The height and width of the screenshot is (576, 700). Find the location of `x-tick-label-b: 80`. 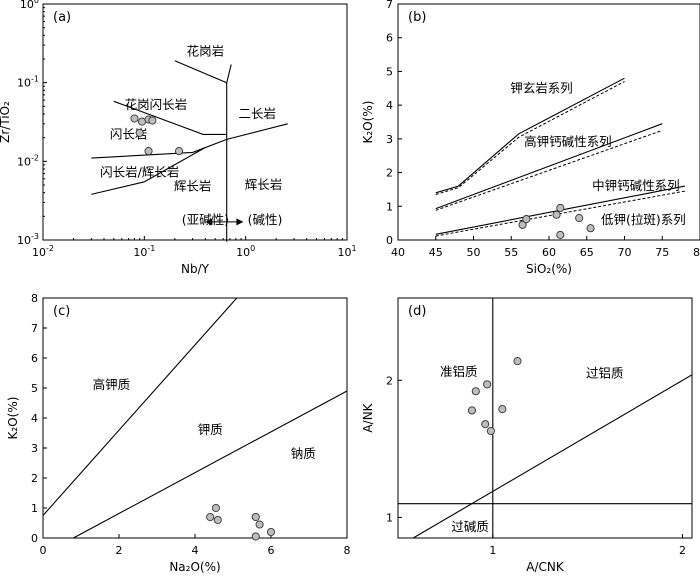

x-tick-label-b: 80 is located at coordinates (696, 252).